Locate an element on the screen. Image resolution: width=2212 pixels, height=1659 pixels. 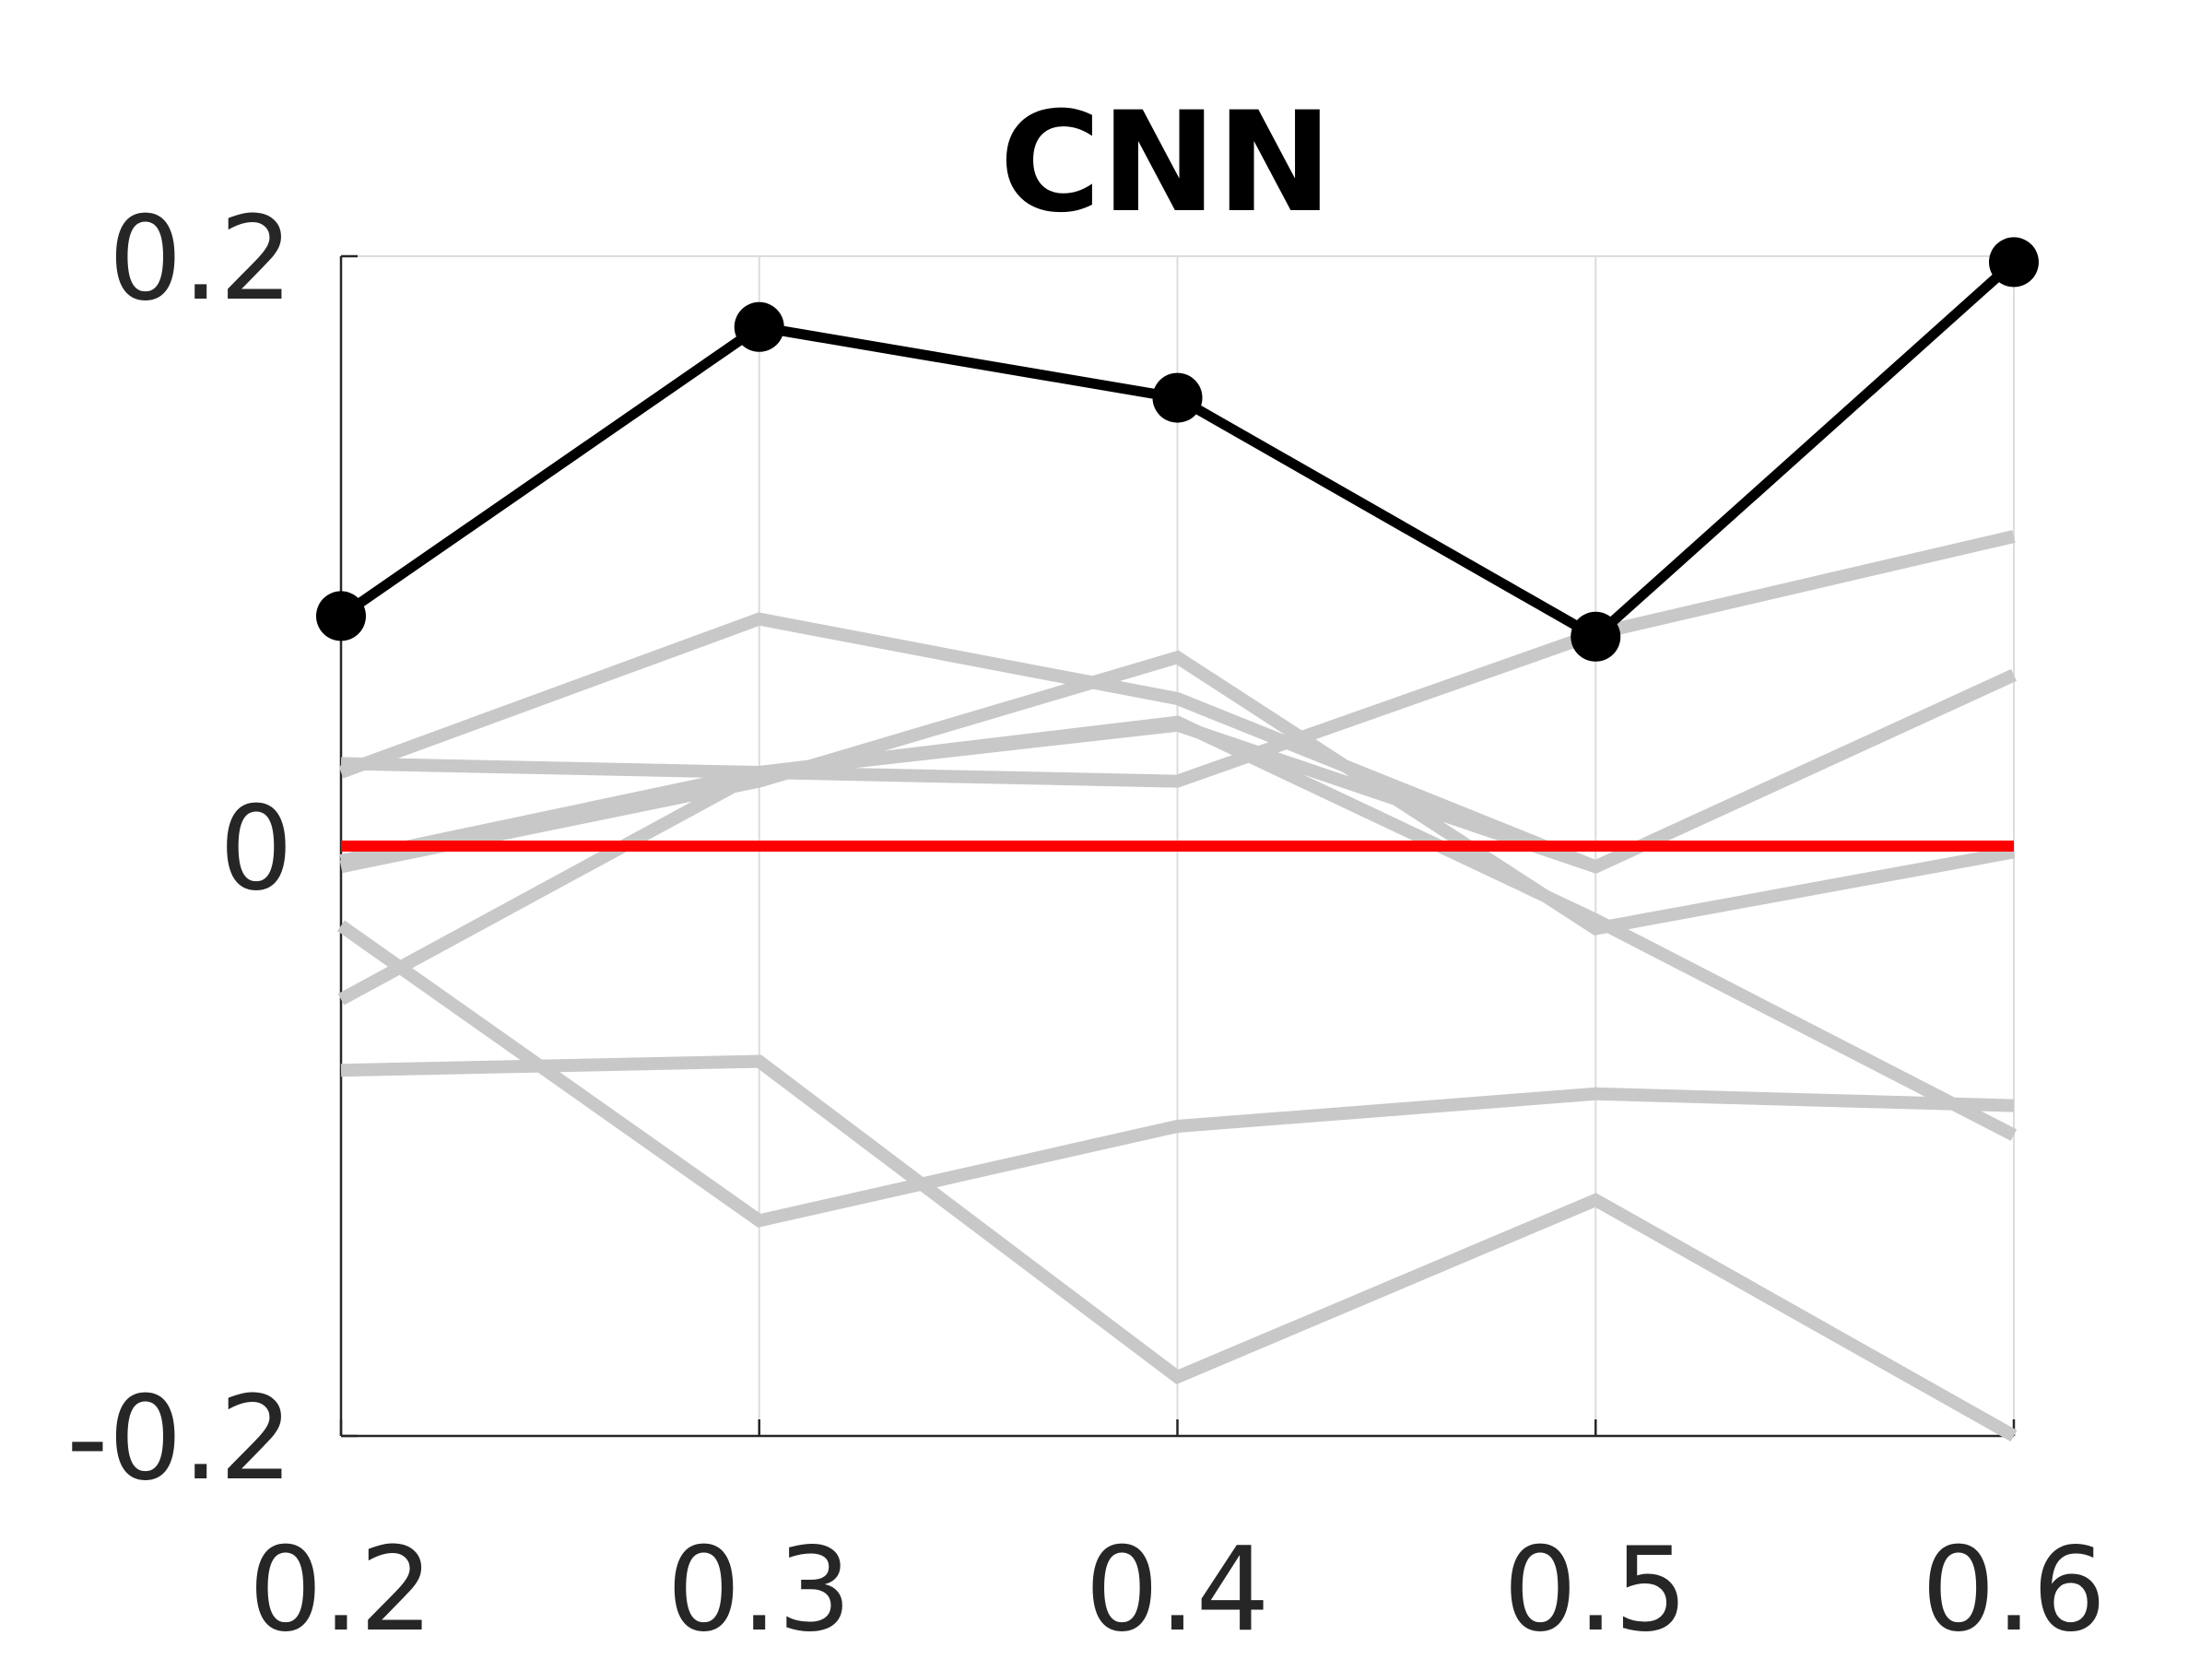
x-tick-label-0: 0.2 is located at coordinates (341, 1589).